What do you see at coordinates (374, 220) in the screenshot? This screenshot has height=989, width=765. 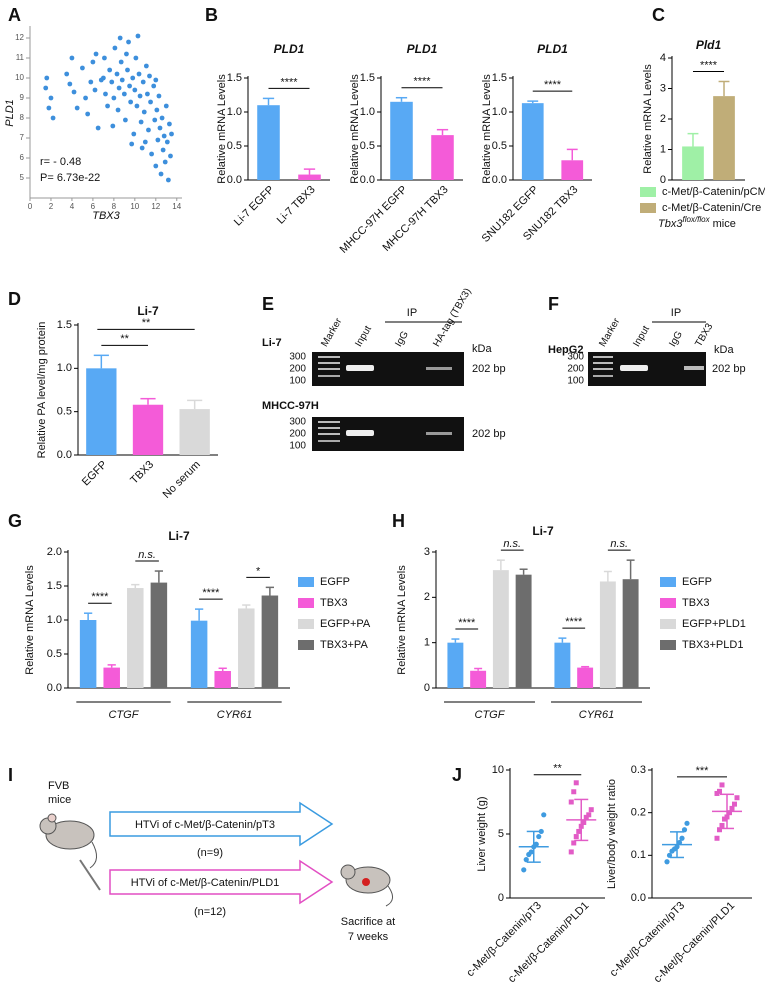 I see `x-tick-label: MHCC-97H EGFP` at bounding box center [374, 220].